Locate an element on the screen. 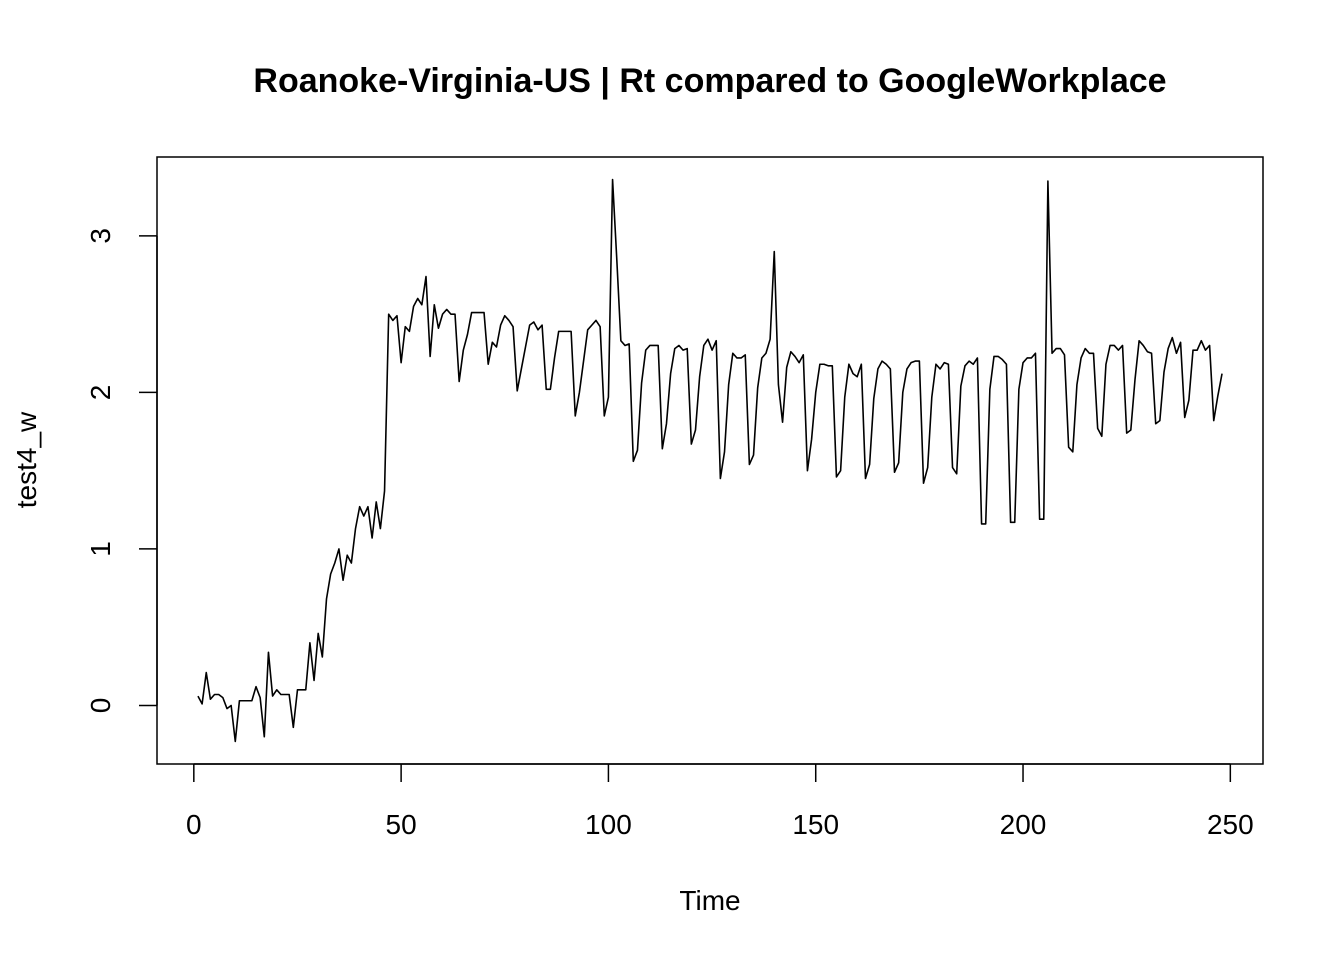 The height and width of the screenshot is (960, 1344). y-tick-label: 3 is located at coordinates (100, 236).